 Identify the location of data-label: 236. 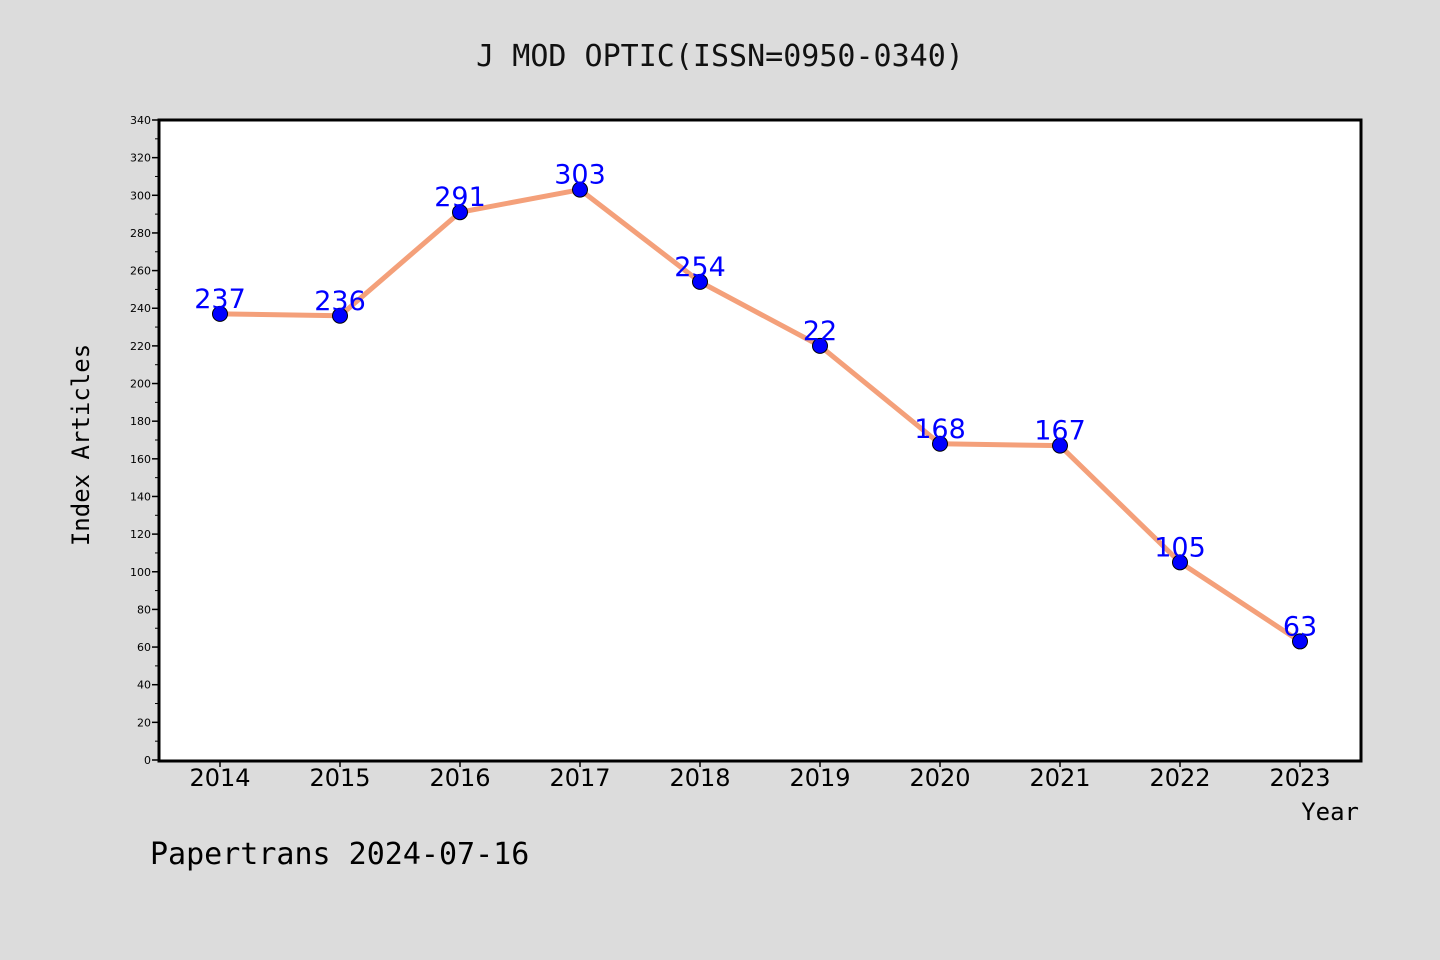
(340, 301).